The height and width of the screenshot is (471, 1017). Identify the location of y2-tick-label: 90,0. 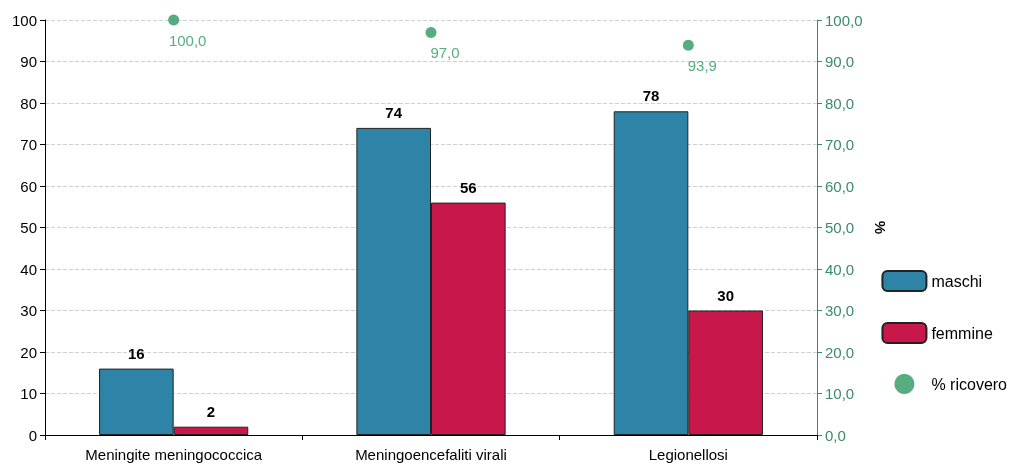
(840, 61).